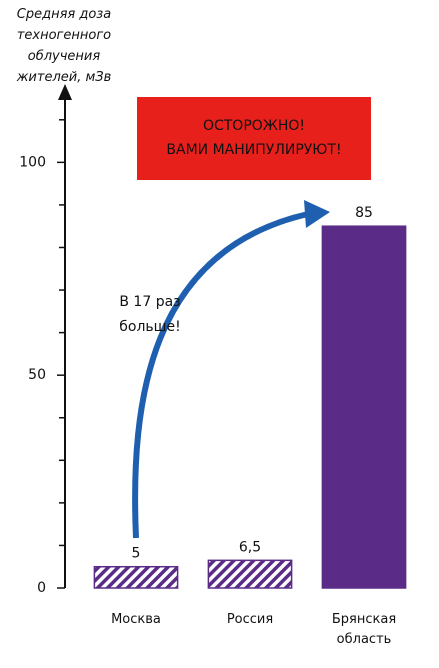 The height and width of the screenshot is (668, 439). What do you see at coordinates (364, 213) in the screenshot?
I see `value-label: 85` at bounding box center [364, 213].